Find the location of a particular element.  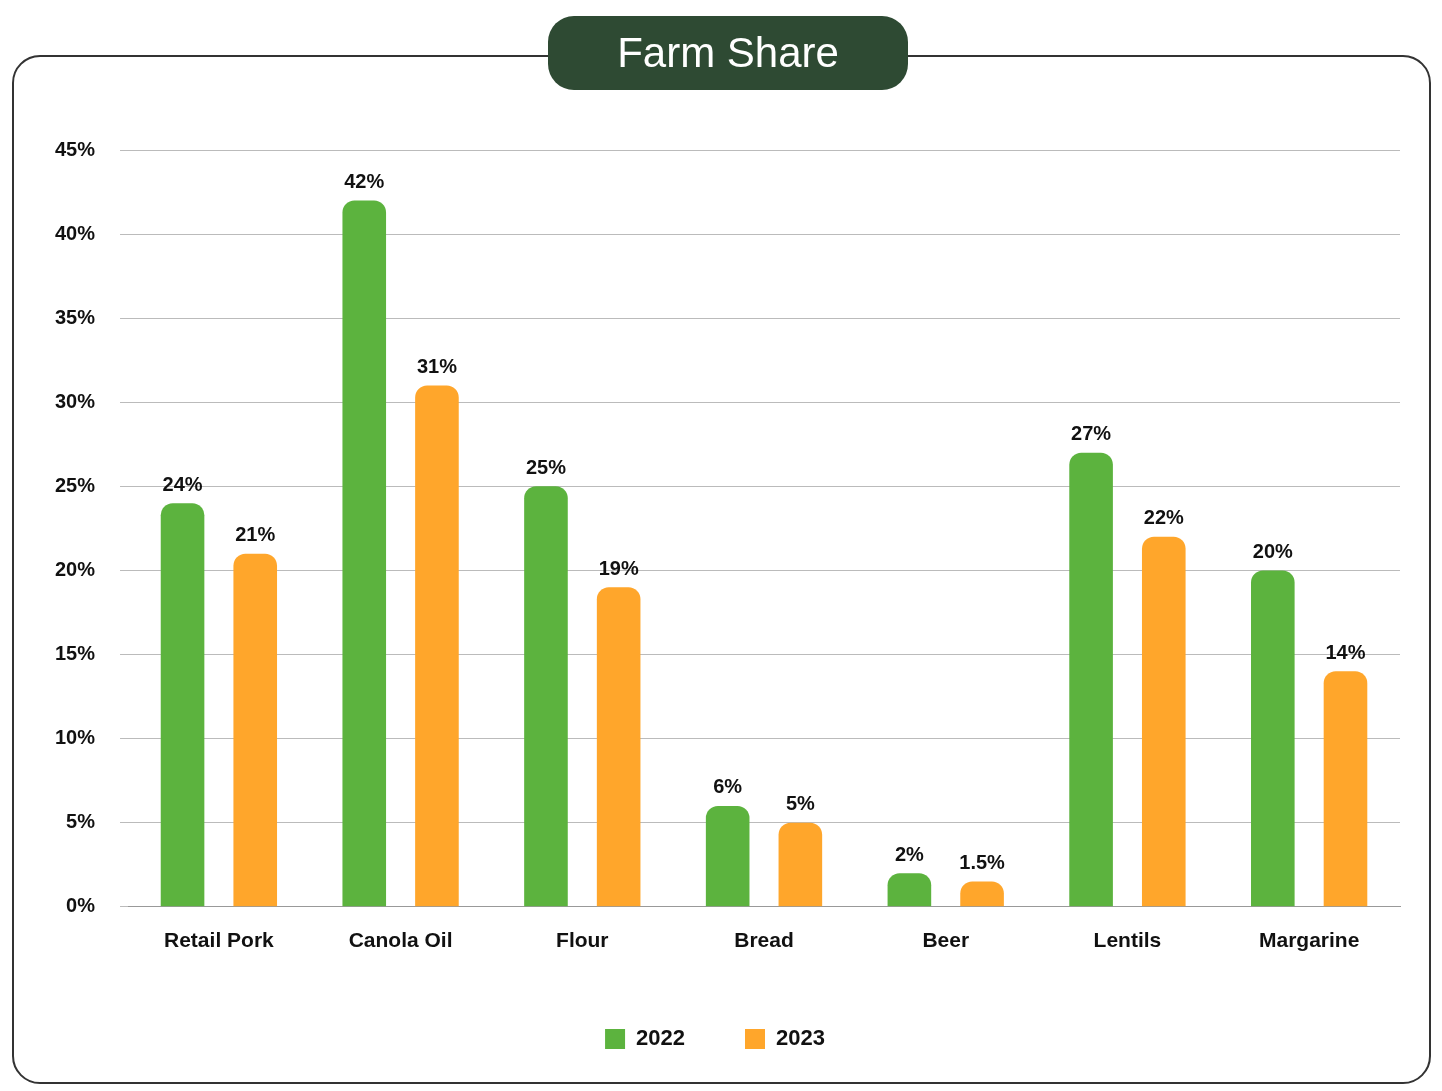

data-label: 14% is located at coordinates (1345, 651).